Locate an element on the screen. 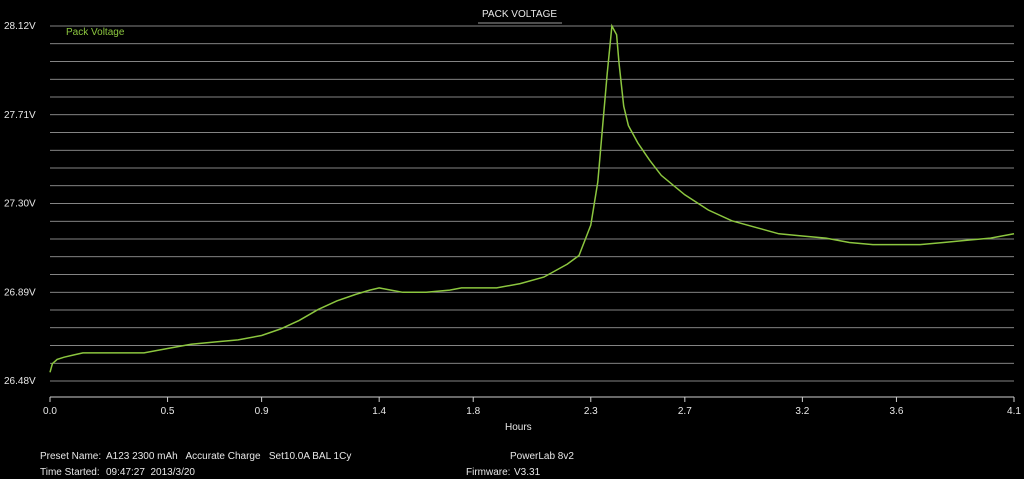  time-started-value: 09:47:27 2013/3/20 is located at coordinates (150, 472).